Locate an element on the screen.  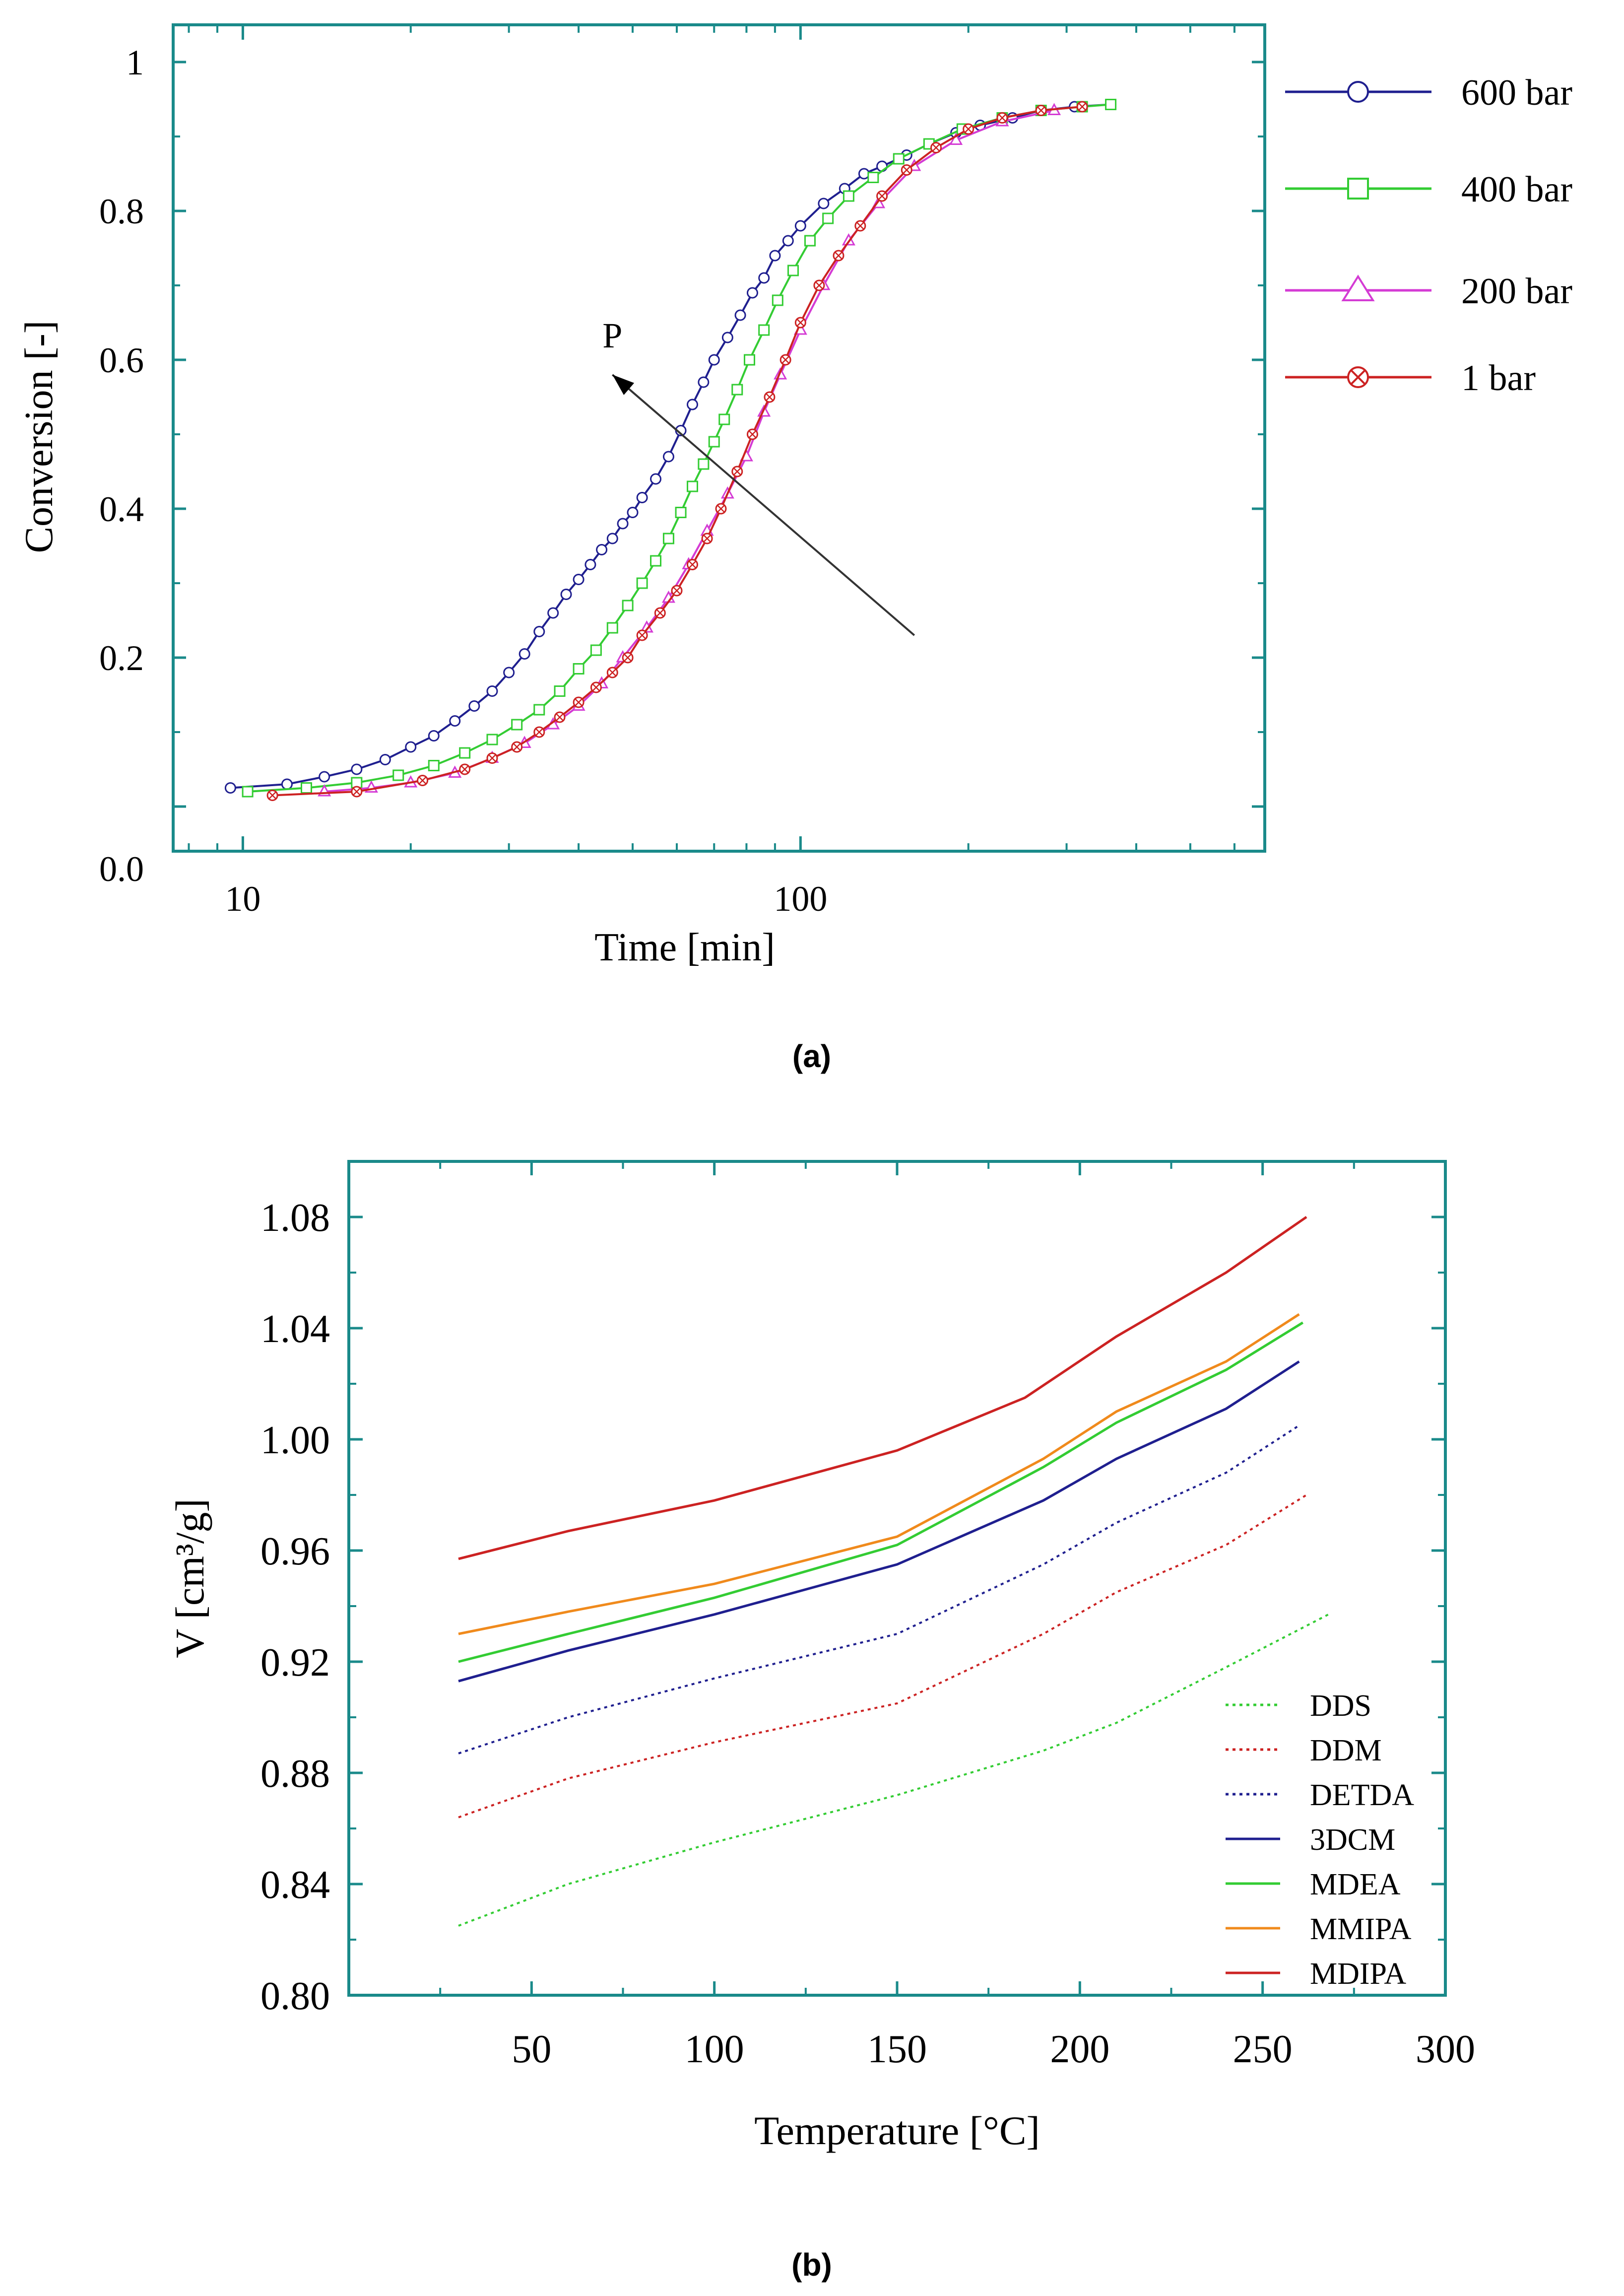
legend-marker is located at coordinates (1358, 92).